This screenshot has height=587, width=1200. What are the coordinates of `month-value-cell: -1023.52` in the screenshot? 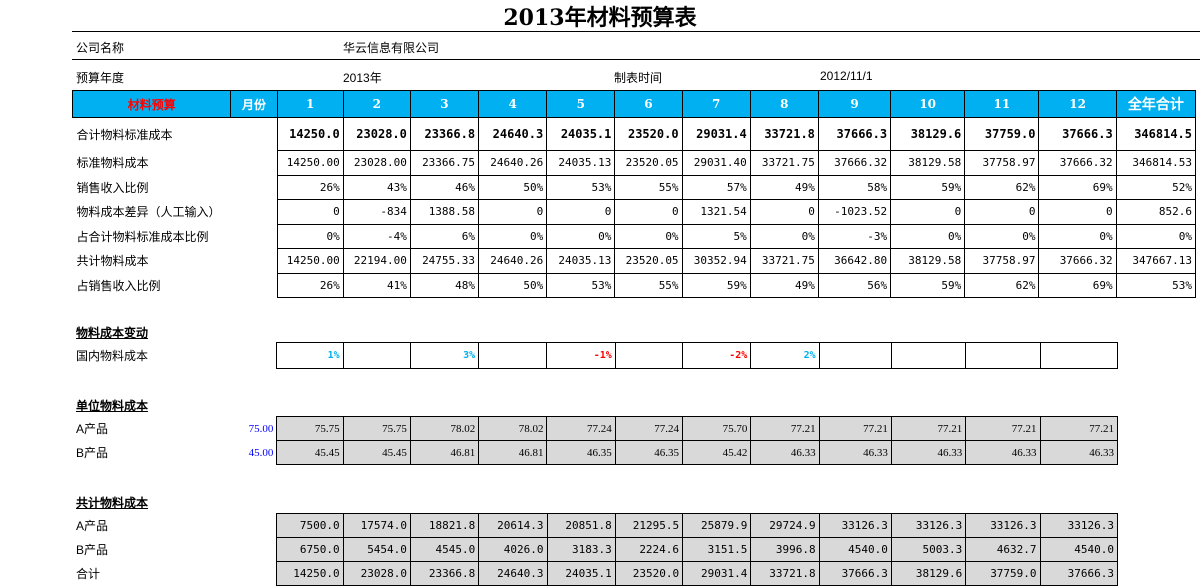 It's located at (854, 212).